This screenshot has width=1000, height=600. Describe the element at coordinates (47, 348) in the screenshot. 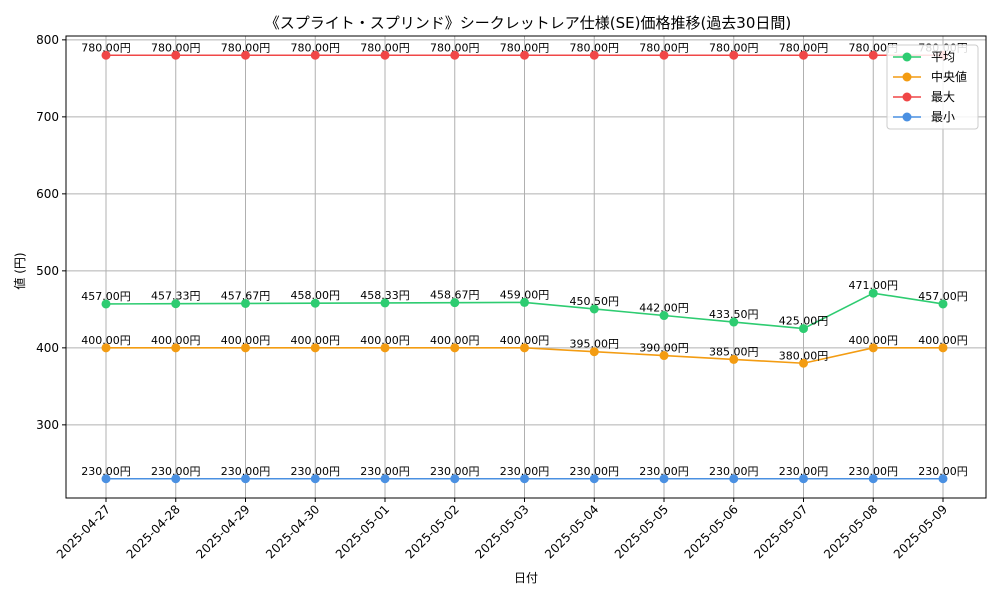

I see `y-tick-label: 400` at that location.